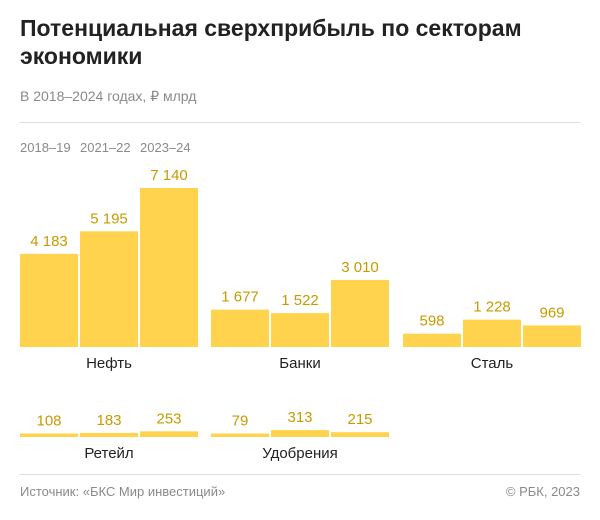 The image size is (600, 520). I want to click on sector-label: Банки, so click(299, 363).